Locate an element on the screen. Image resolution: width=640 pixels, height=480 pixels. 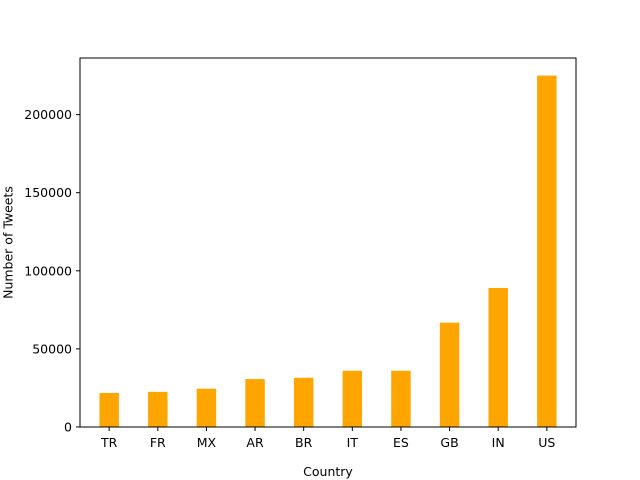
bar-gb is located at coordinates (449, 374).